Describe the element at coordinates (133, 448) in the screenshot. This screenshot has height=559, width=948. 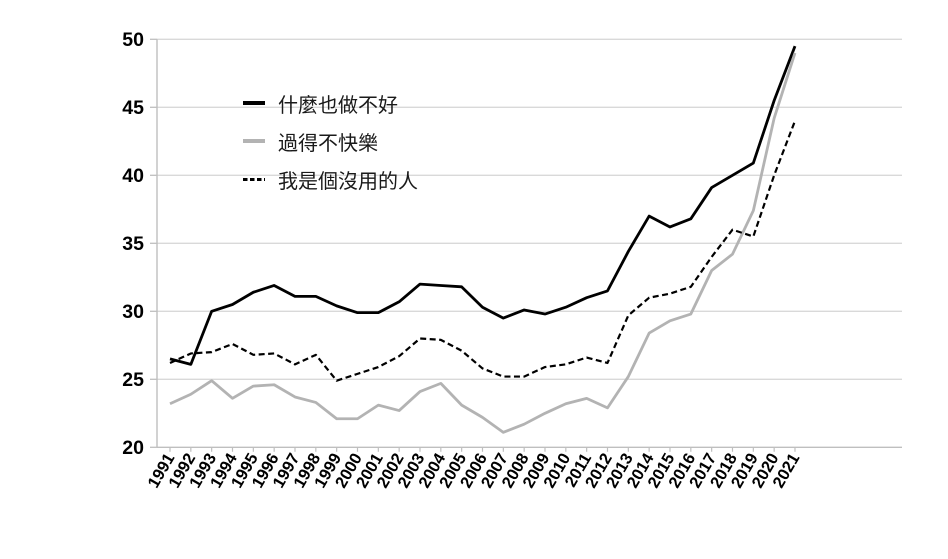
I see `y-tick-label-20: 20` at that location.